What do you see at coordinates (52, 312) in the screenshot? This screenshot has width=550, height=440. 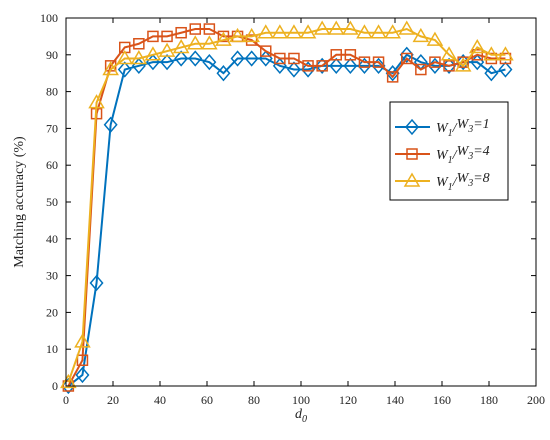 I see `y-tick-label: 20` at bounding box center [52, 312].